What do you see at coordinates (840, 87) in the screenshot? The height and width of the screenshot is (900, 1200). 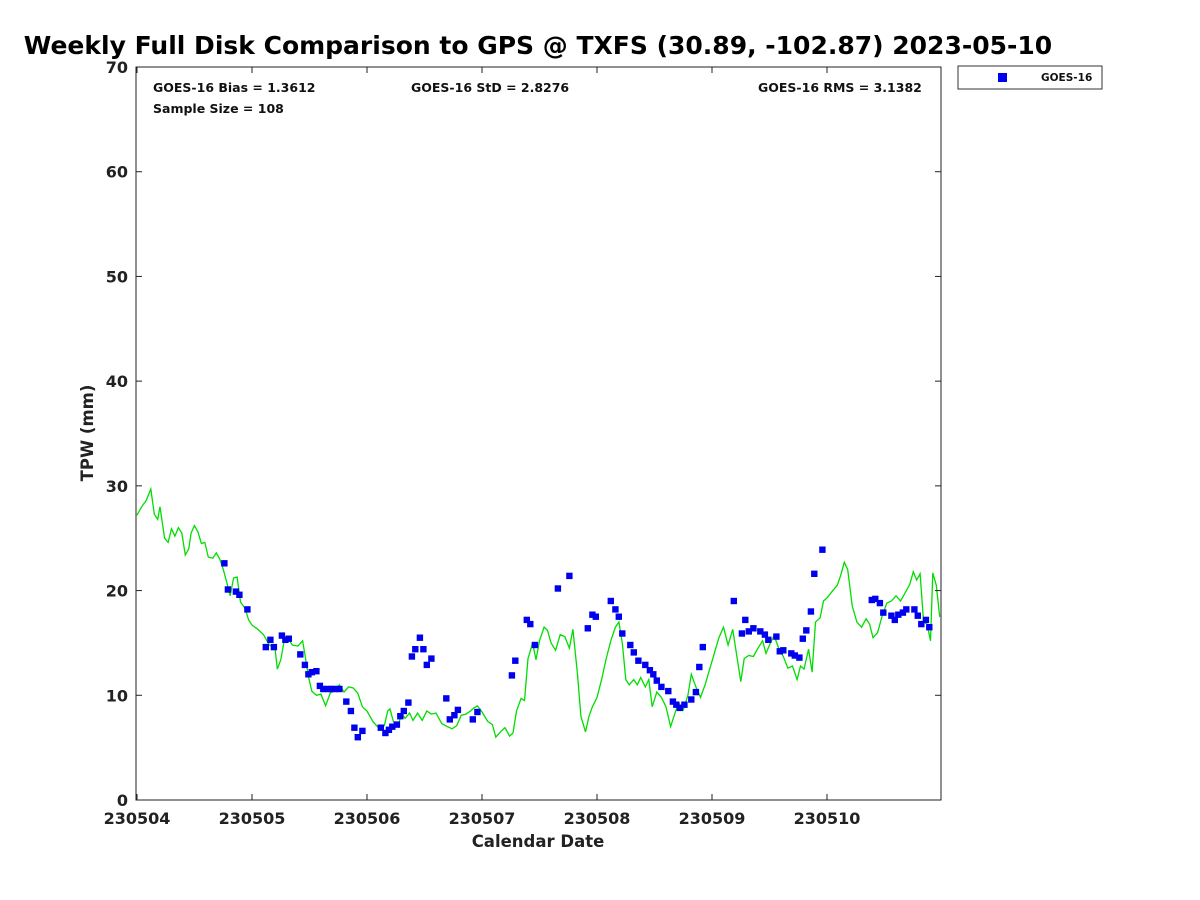 I see `rms-stat: GOES-16 RMS = 3.1382` at bounding box center [840, 87].